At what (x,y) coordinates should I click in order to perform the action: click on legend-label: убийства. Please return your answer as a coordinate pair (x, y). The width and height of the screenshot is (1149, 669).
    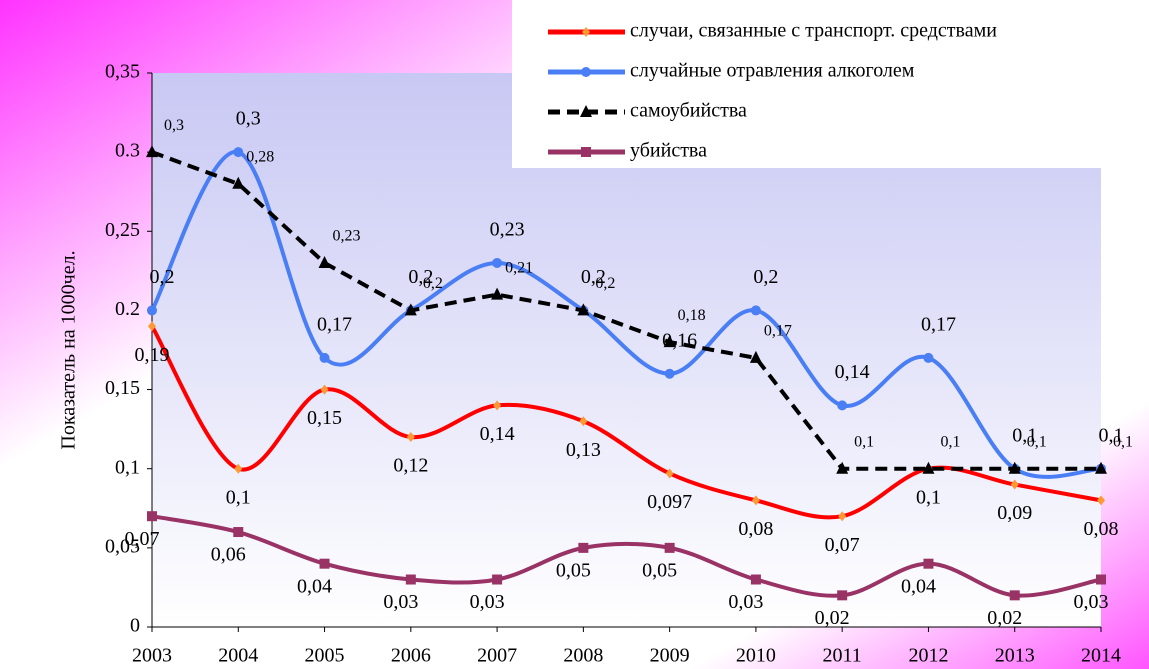
    Looking at the image, I should click on (668, 151).